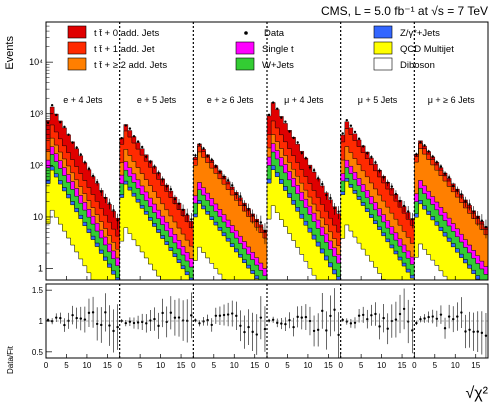  I want to click on x-tick-label-5-3: 15, so click(475, 365).